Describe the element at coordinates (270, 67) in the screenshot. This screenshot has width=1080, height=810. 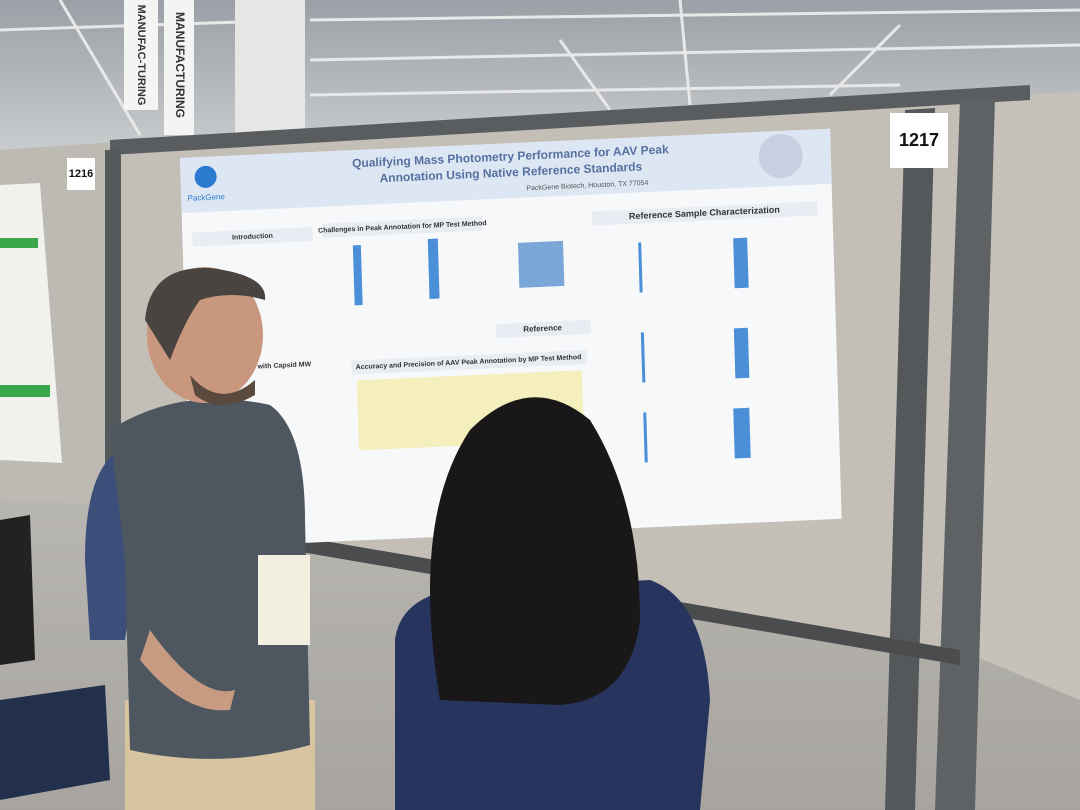
I see `column` at that location.